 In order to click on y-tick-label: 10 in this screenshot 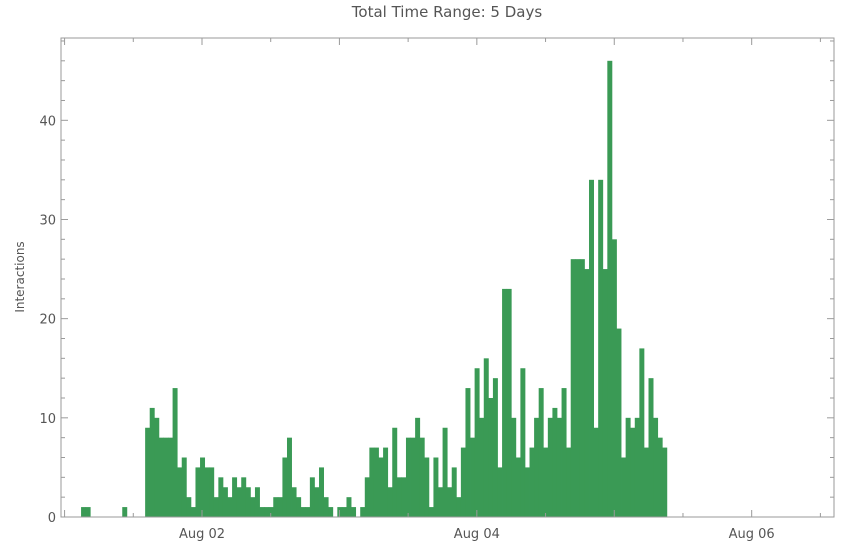, I will do `click(47, 419)`.